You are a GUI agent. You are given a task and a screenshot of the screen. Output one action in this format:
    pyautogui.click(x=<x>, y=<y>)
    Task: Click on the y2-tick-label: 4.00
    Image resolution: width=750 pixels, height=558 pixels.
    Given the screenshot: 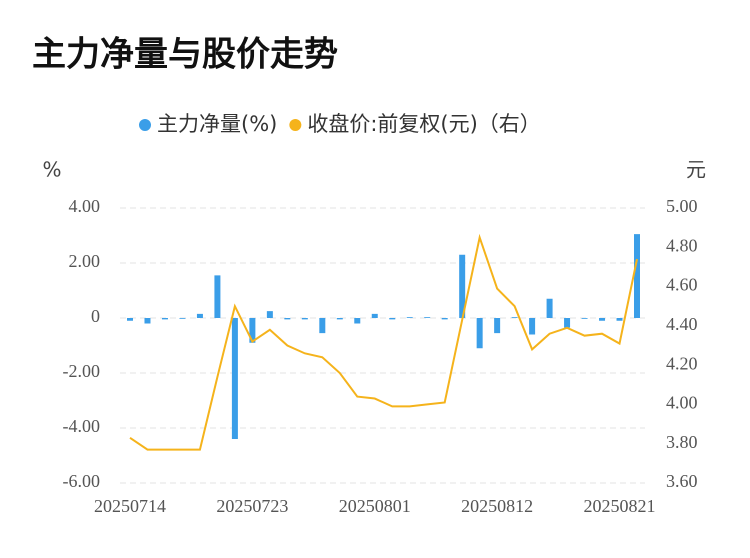 What is the action you would take?
    pyautogui.click(x=682, y=403)
    